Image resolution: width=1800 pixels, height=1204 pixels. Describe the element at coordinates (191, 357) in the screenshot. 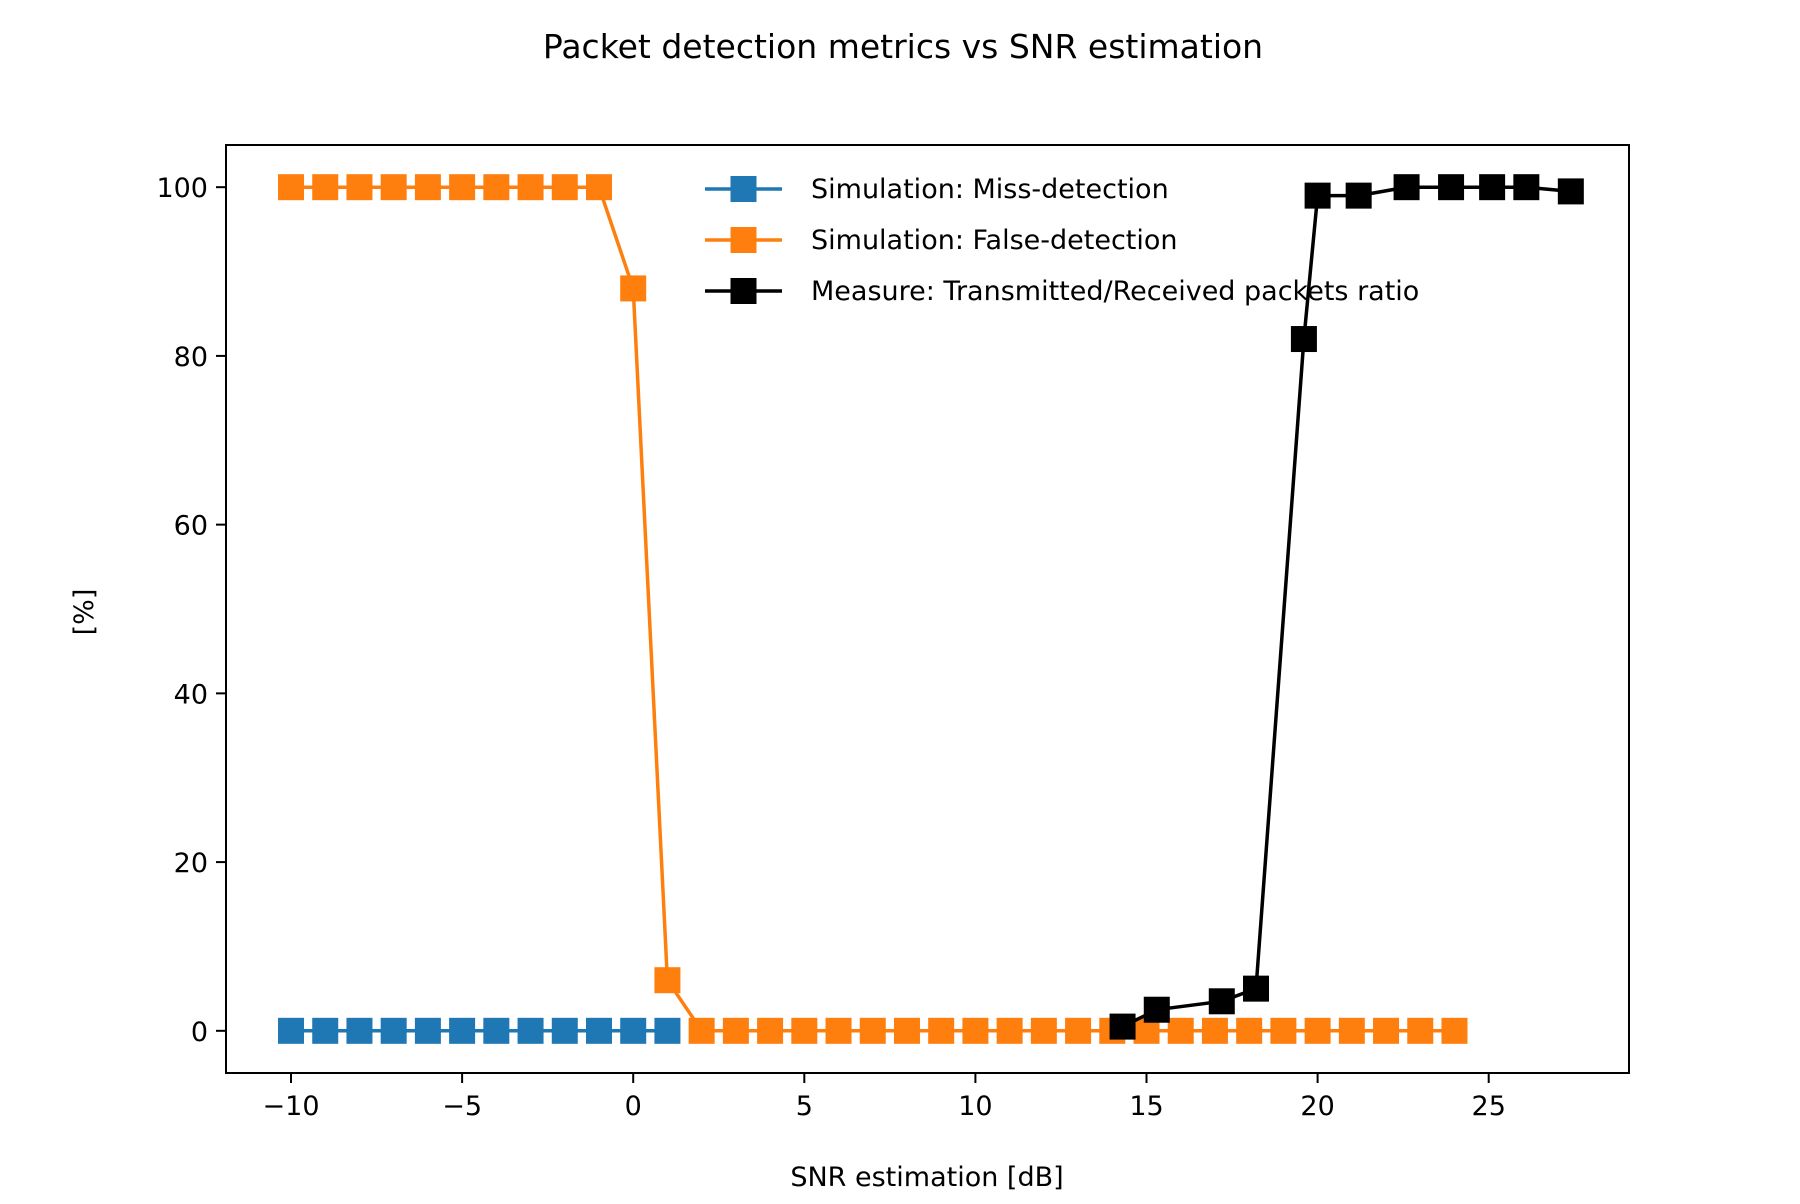

I see `y-tick-label: 80` at that location.